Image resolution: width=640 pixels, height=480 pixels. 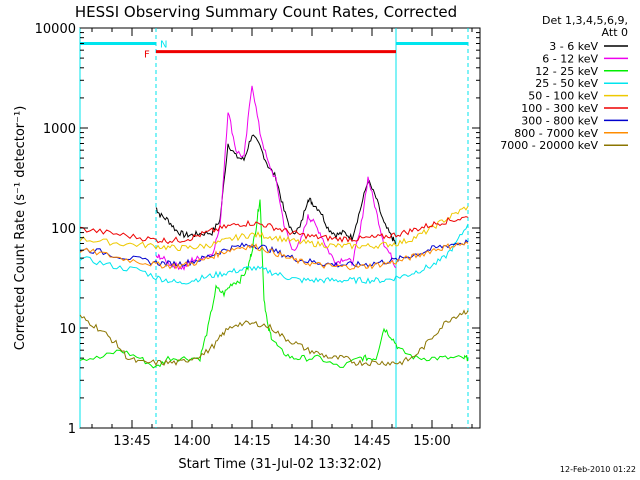 I want to click on y-tick-label: 100, so click(x=63, y=229).